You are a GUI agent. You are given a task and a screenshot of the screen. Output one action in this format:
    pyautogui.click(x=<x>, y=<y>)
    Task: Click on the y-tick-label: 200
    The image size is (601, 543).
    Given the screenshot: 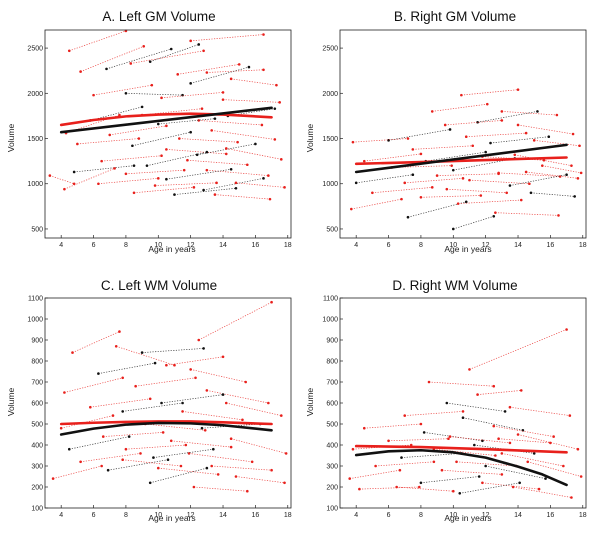 What is the action you would take?
    pyautogui.click(x=37, y=488)
    